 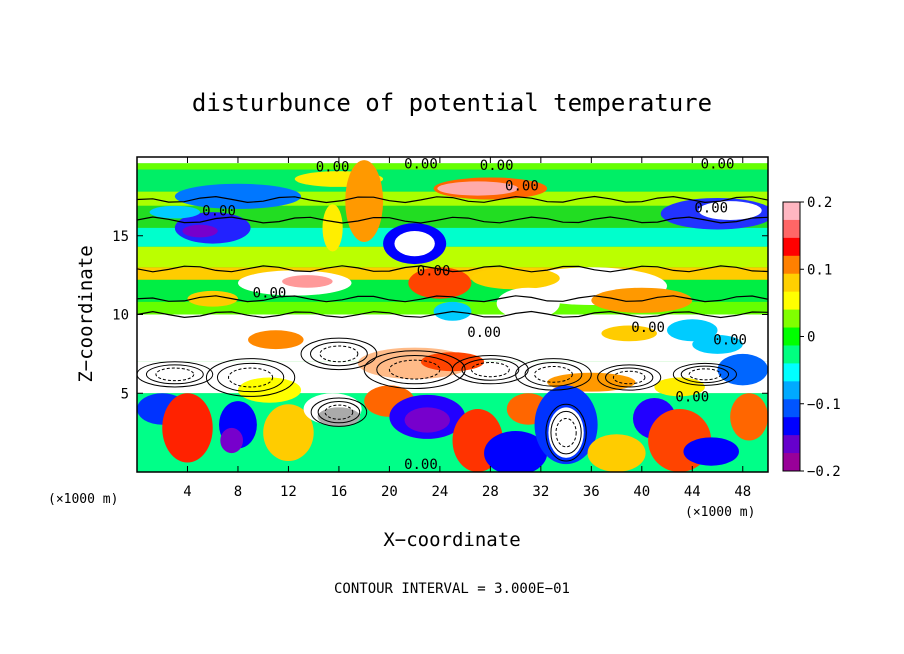 I want to click on x-tick-label: 32, so click(x=540, y=492).